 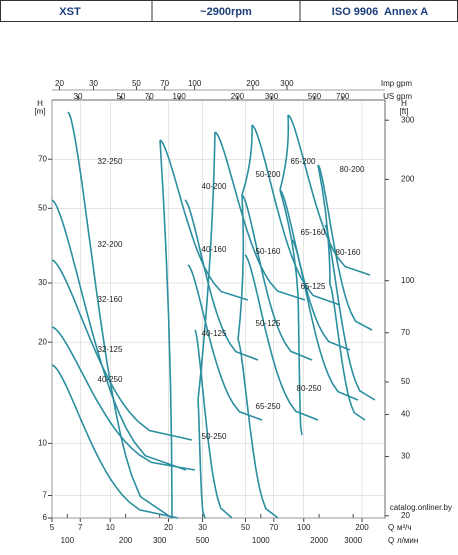 I want to click on tile-label: 40-160, so click(x=214, y=249).